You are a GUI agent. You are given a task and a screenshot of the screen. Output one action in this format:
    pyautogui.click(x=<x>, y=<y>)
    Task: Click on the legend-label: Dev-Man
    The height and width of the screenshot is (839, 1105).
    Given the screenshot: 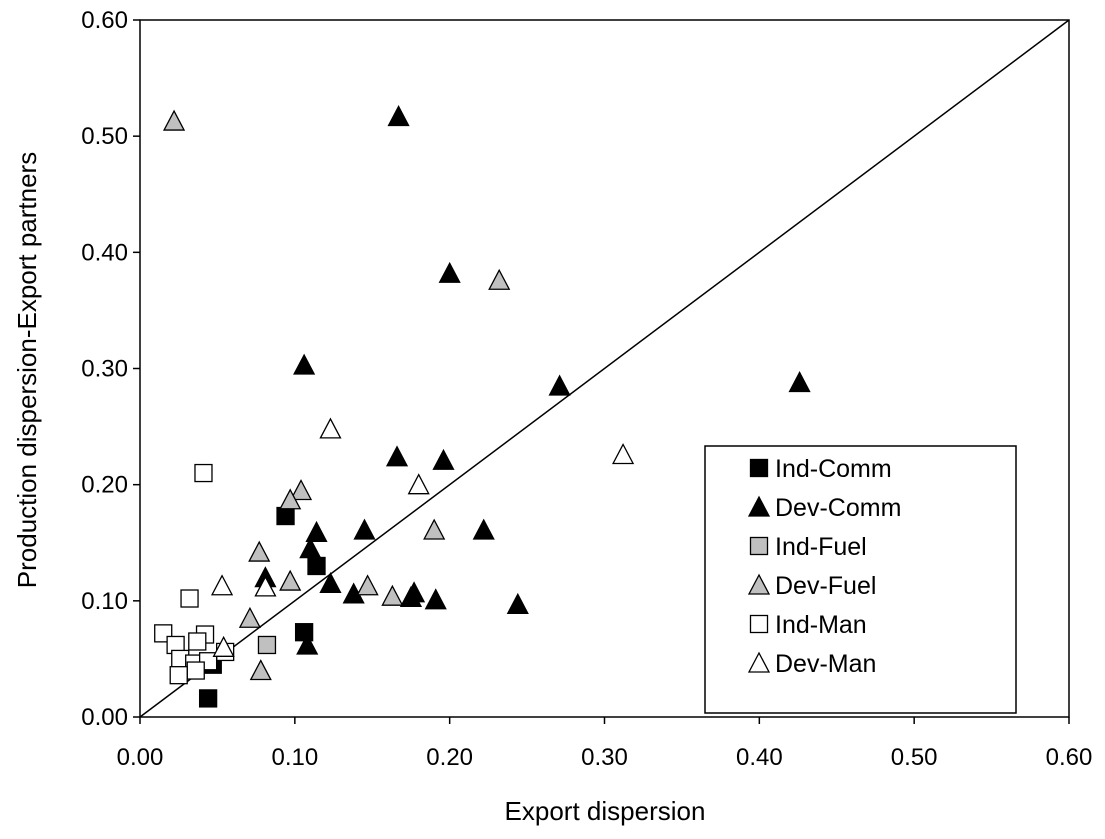 What is the action you would take?
    pyautogui.click(x=825, y=664)
    